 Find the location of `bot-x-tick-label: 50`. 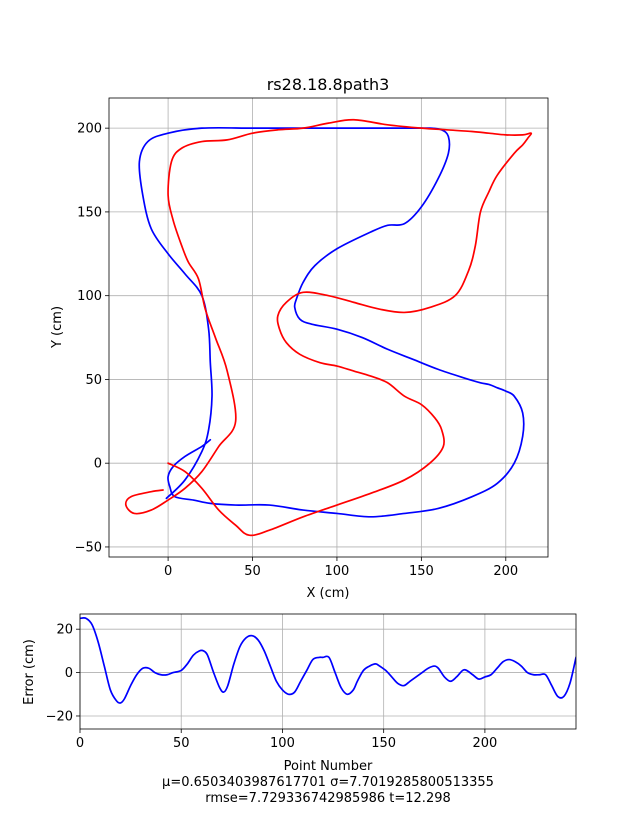

bot-x-tick-label: 50 is located at coordinates (181, 743).